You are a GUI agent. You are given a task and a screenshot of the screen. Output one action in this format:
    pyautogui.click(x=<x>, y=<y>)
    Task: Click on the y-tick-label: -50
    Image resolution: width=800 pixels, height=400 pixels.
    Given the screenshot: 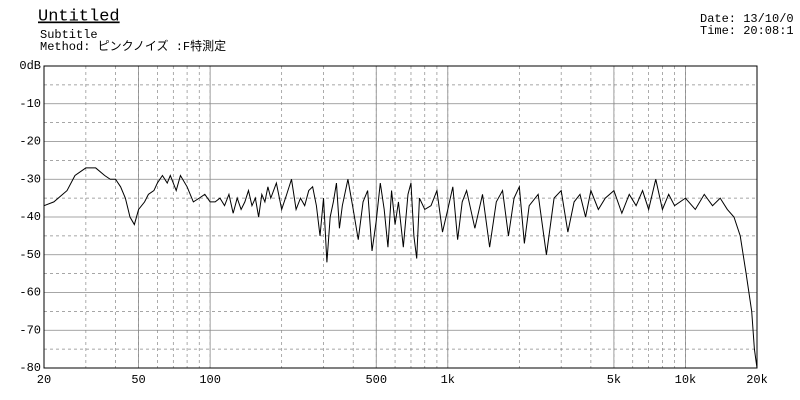 What is the action you would take?
    pyautogui.click(x=30, y=255)
    